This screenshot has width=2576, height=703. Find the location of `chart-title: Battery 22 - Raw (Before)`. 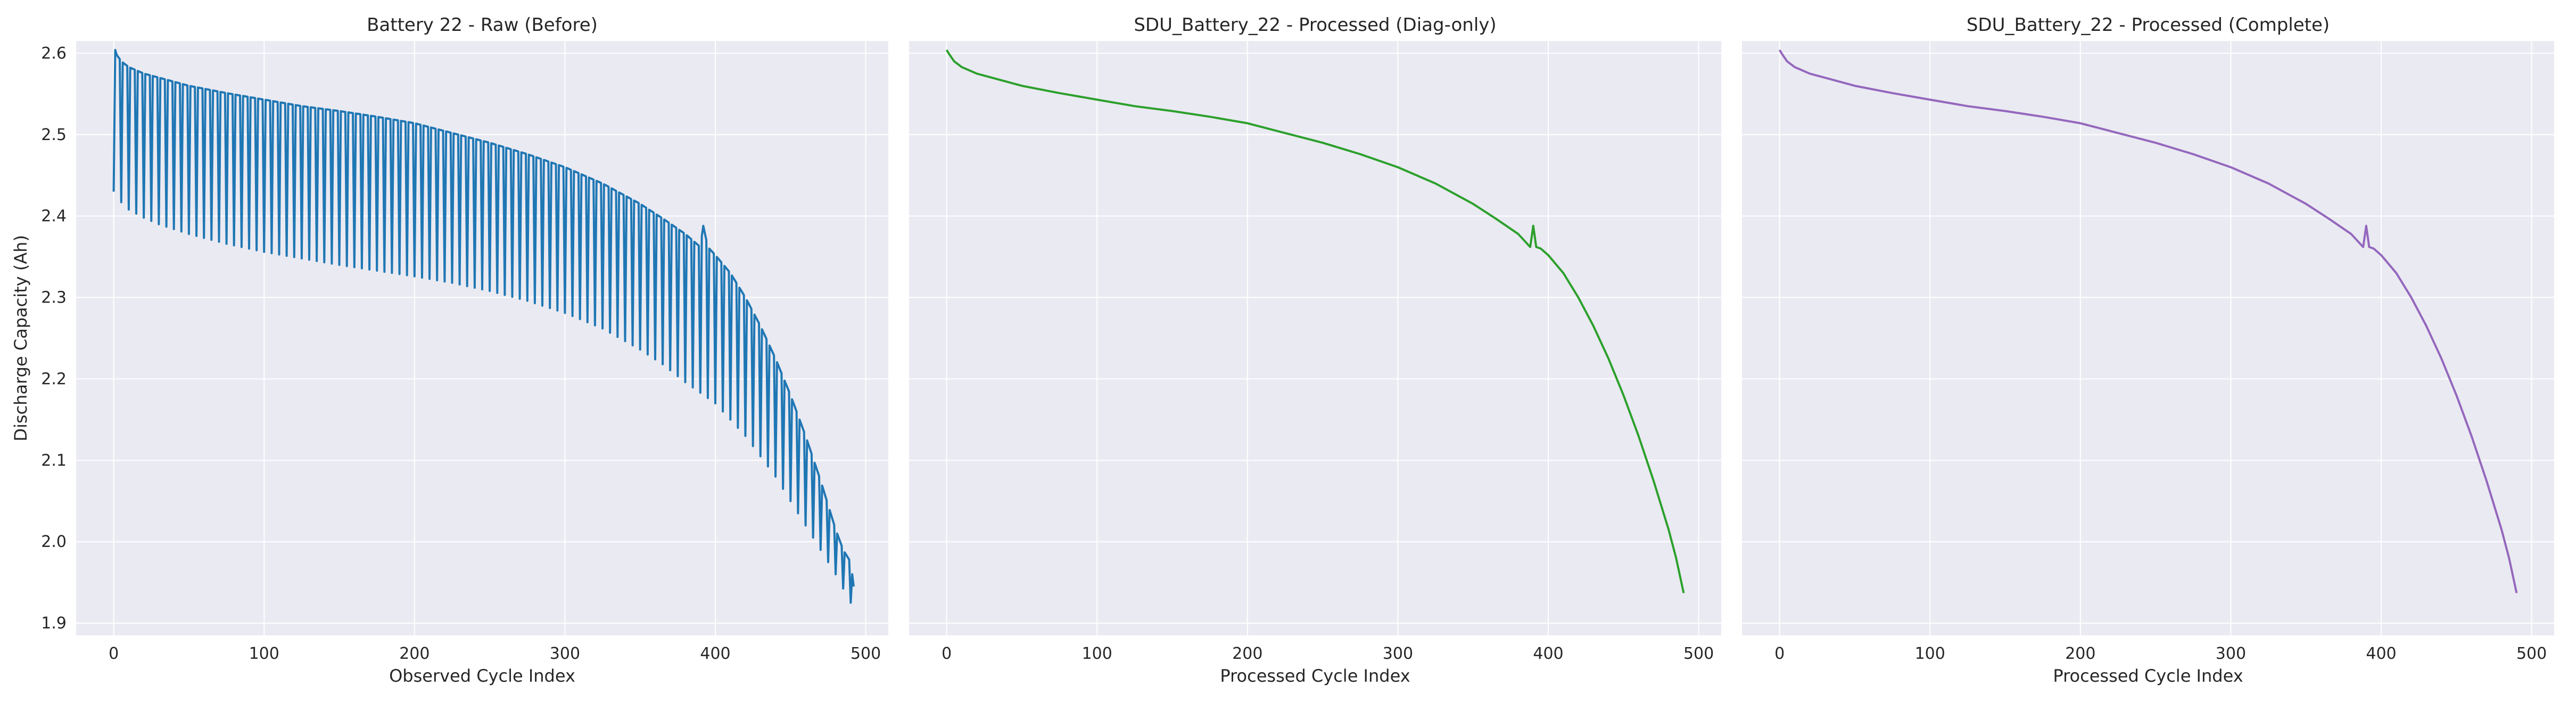

chart-title: Battery 22 - Raw (Before) is located at coordinates (482, 25).